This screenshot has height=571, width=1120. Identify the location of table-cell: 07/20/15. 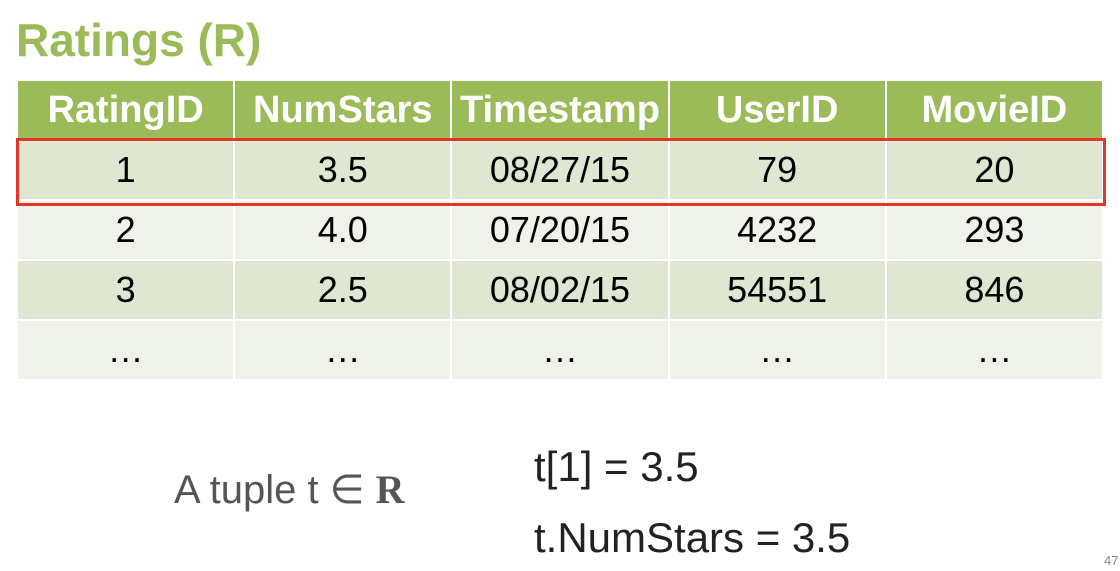
(560, 230).